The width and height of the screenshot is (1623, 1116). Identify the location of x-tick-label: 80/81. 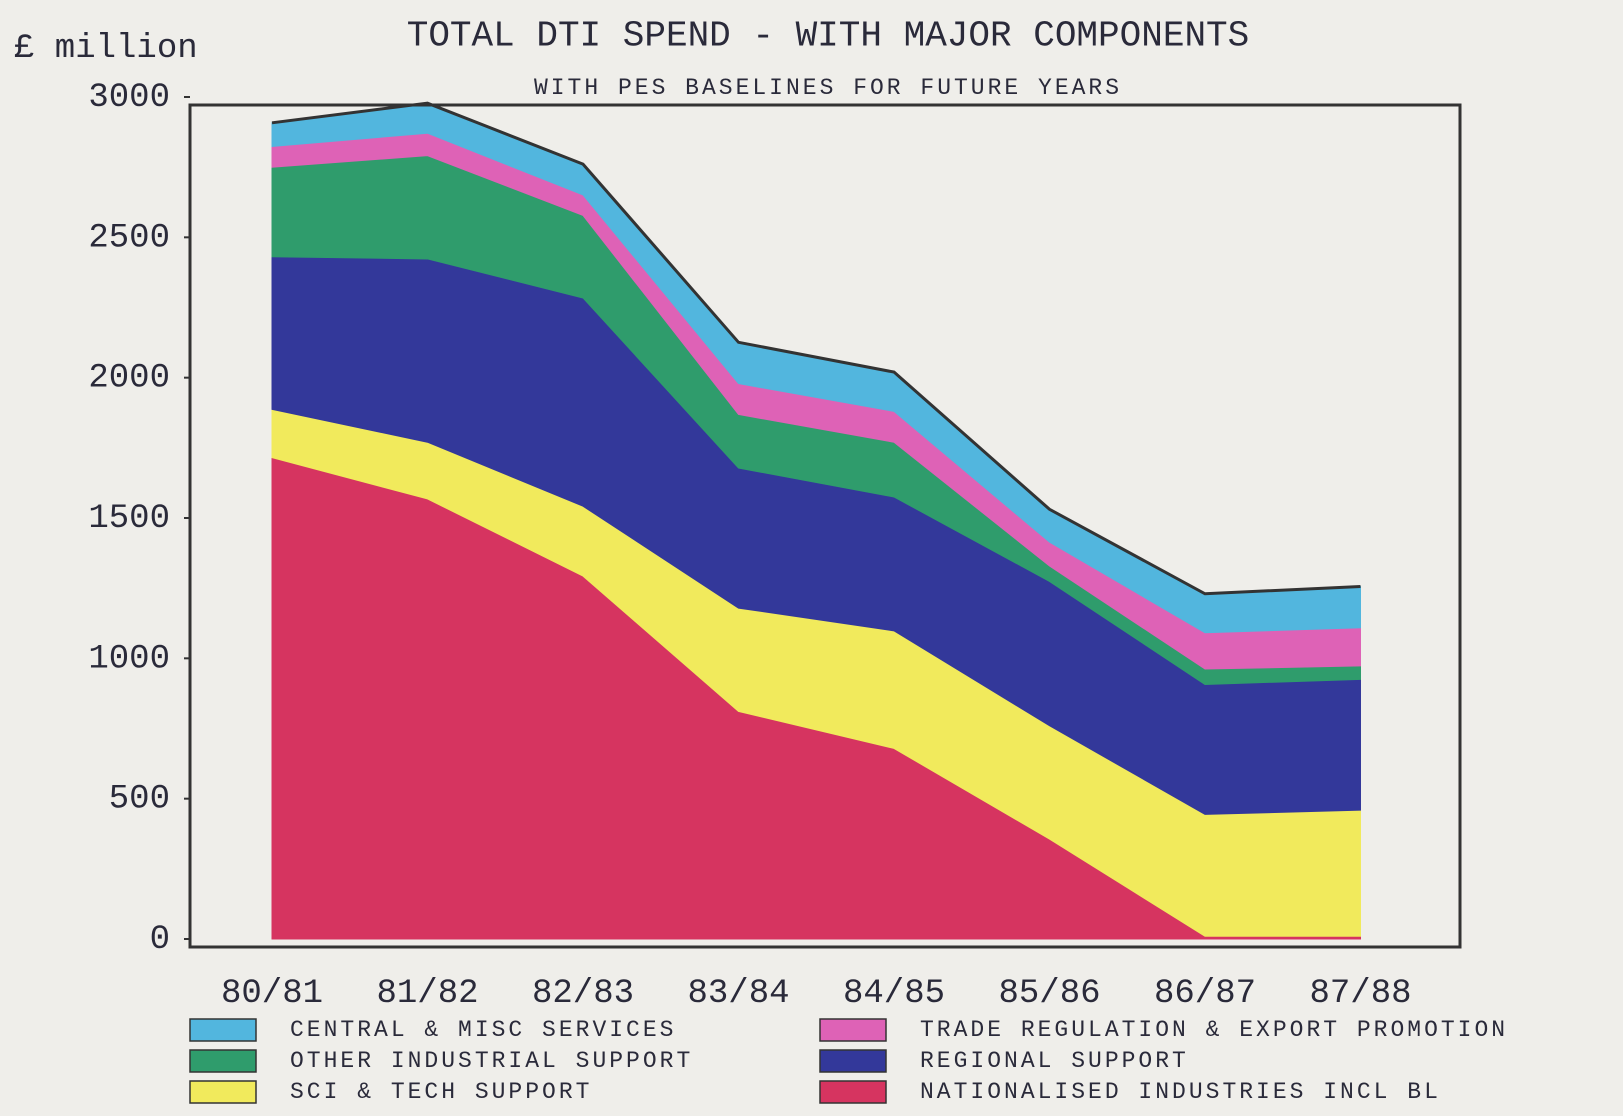
(272, 994).